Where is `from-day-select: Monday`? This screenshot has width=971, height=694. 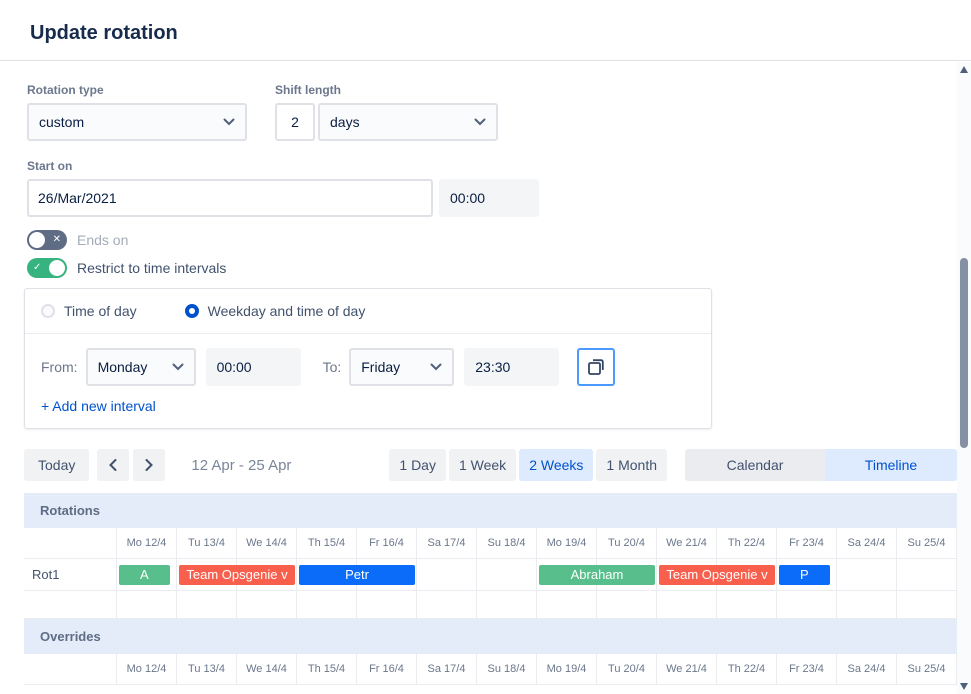
from-day-select: Monday is located at coordinates (140, 367).